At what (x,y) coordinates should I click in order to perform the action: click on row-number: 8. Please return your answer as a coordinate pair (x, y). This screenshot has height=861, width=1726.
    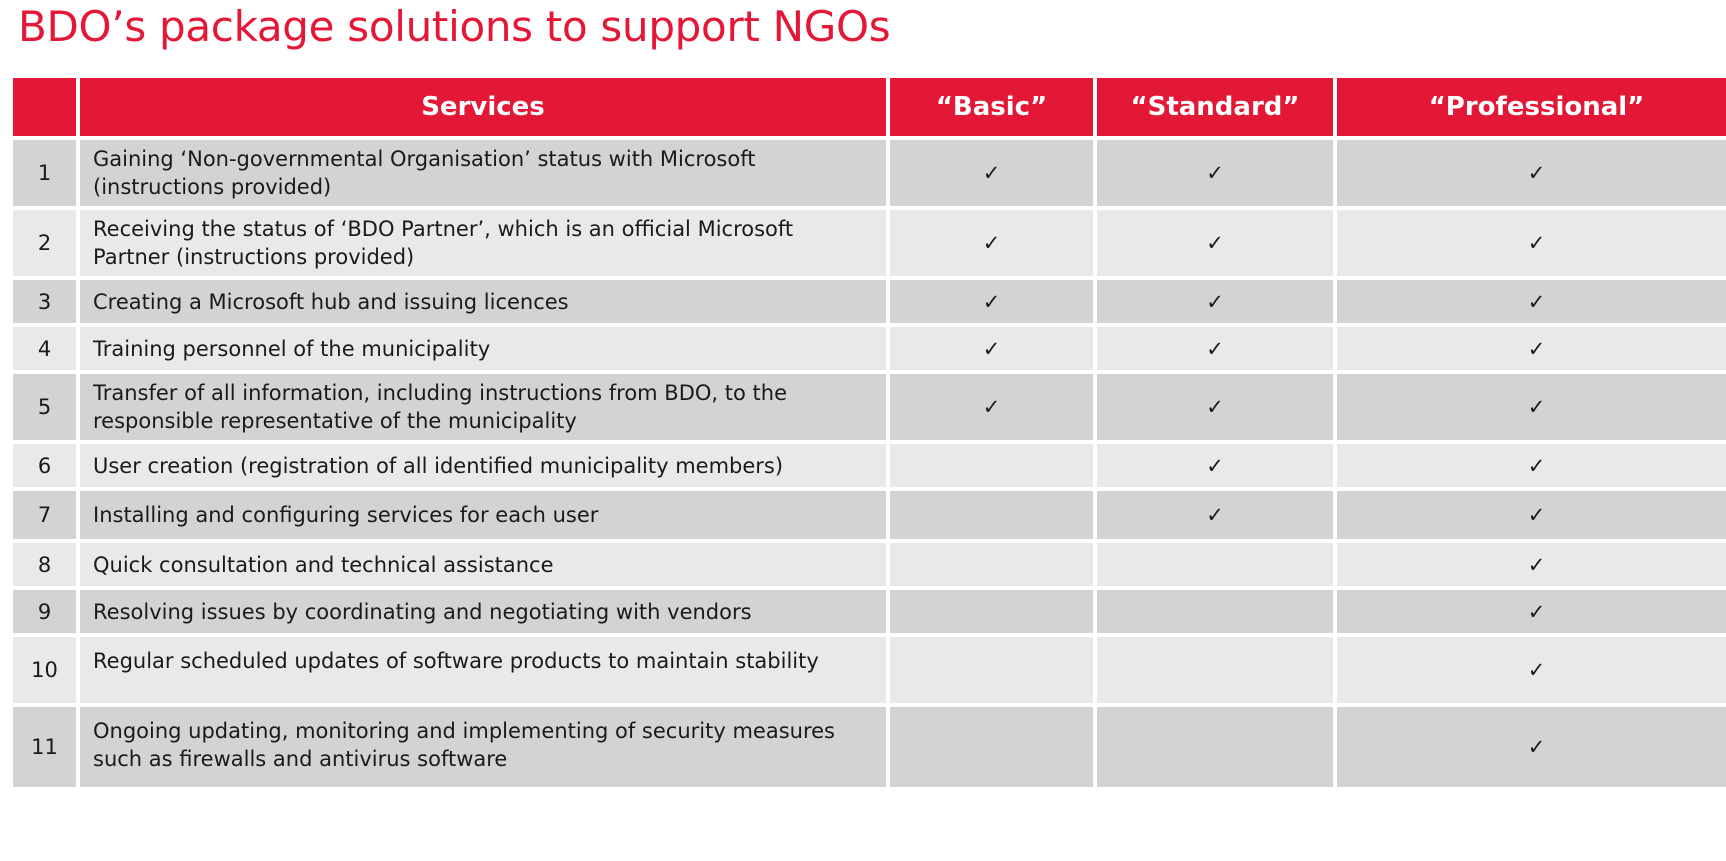
    Looking at the image, I should click on (44, 564).